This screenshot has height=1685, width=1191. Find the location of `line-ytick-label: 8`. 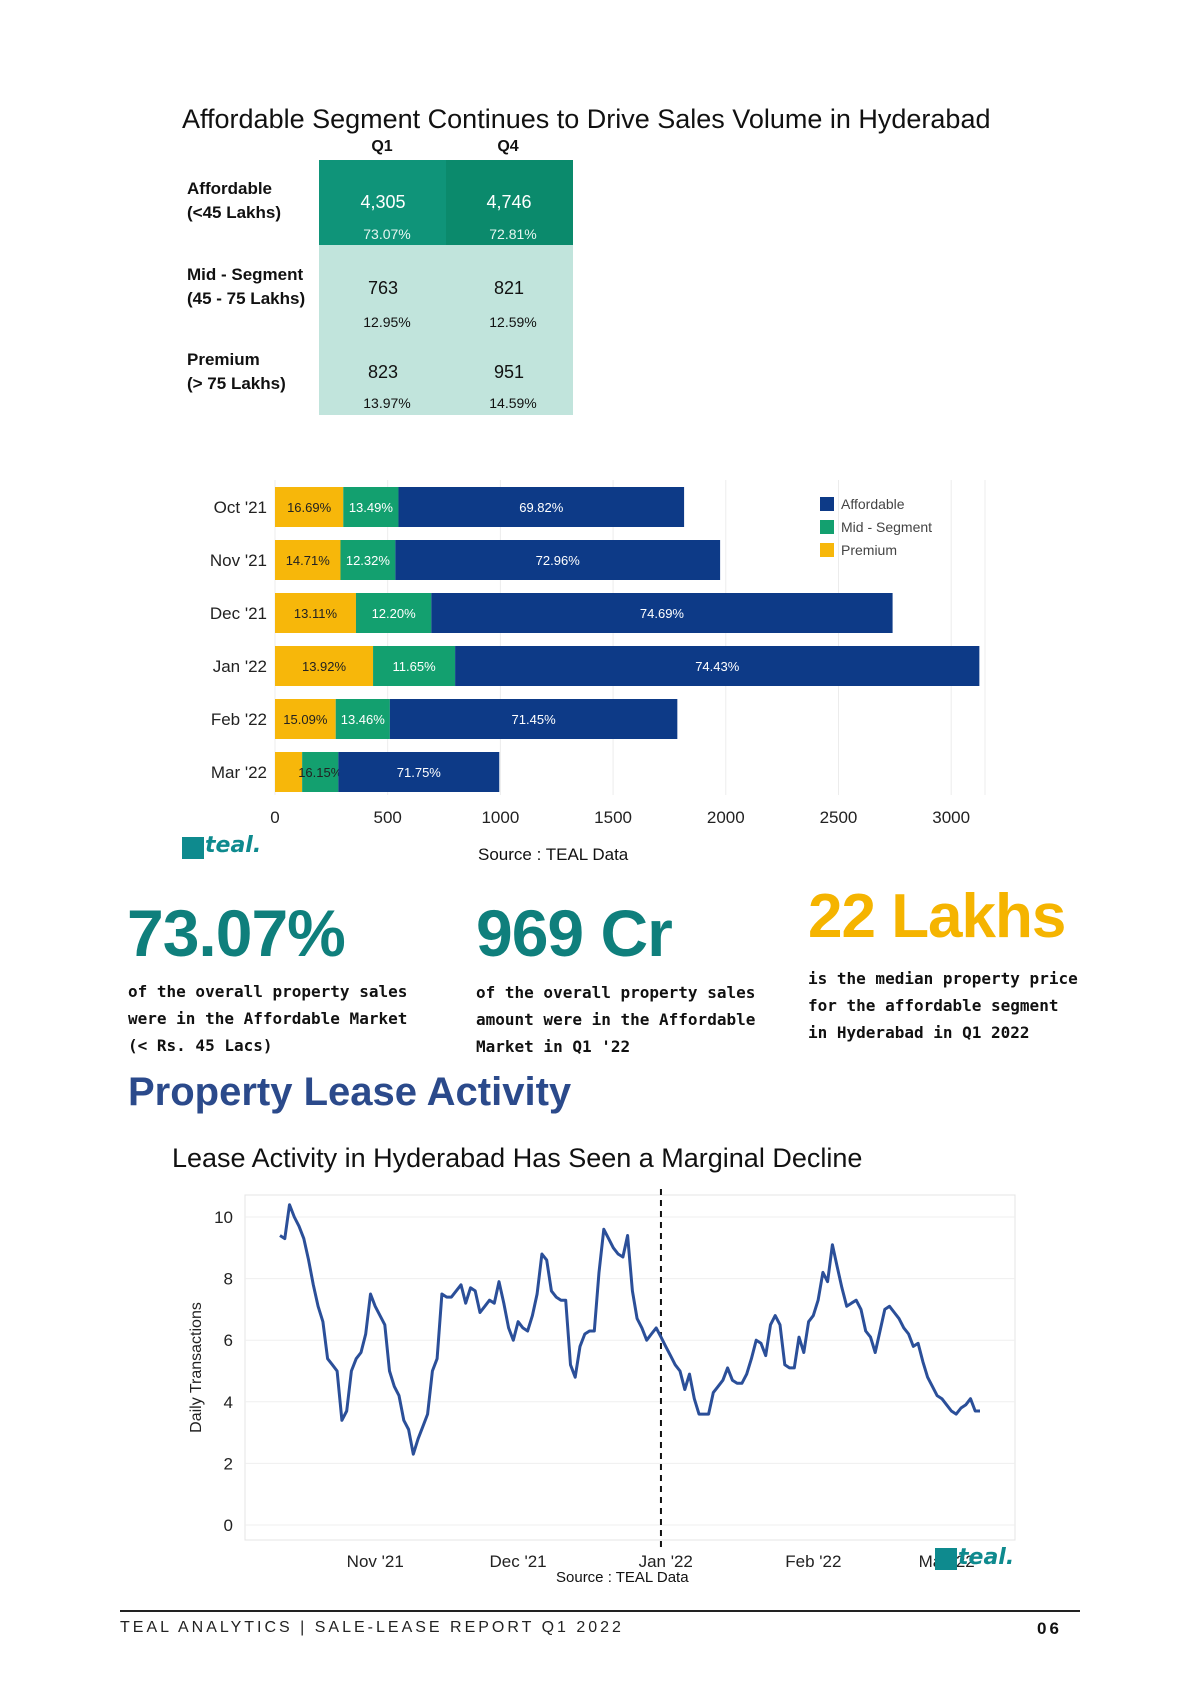

line-ytick-label: 8 is located at coordinates (228, 1279).